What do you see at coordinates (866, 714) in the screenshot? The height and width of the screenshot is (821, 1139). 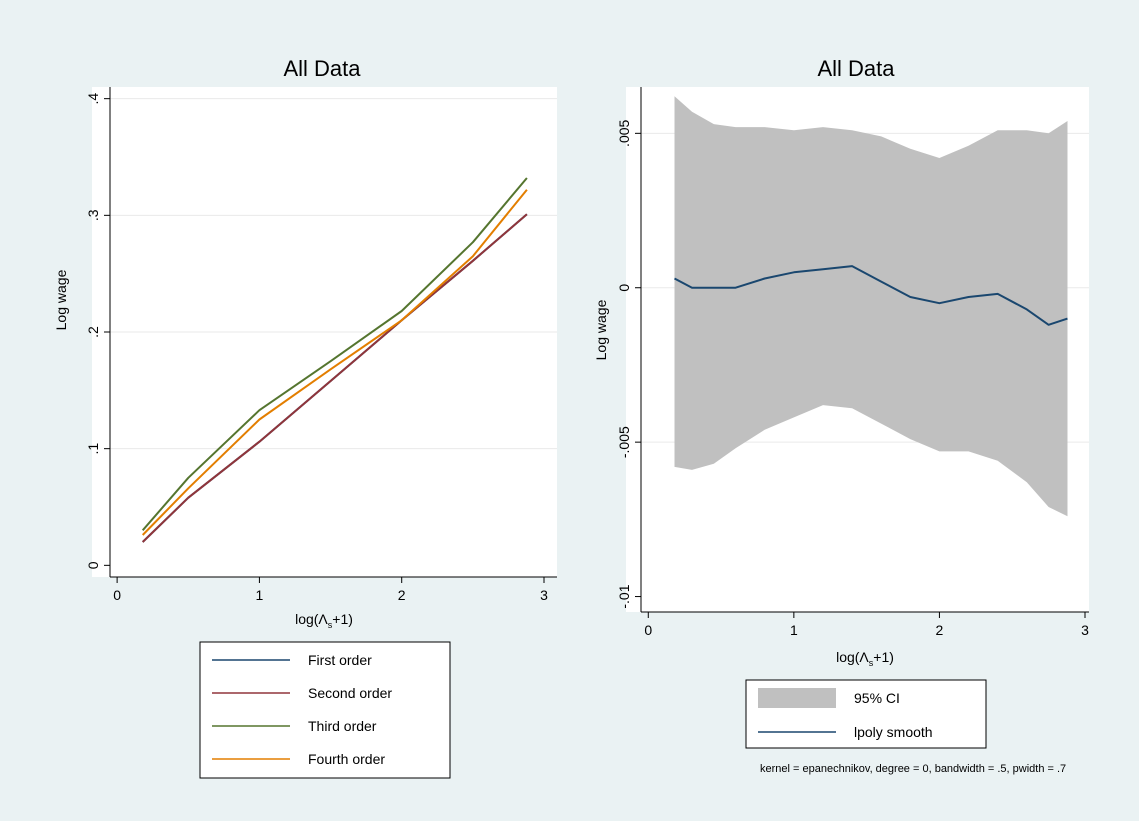 I see `right-chart-legend: 95% CI lpoly smooth` at bounding box center [866, 714].